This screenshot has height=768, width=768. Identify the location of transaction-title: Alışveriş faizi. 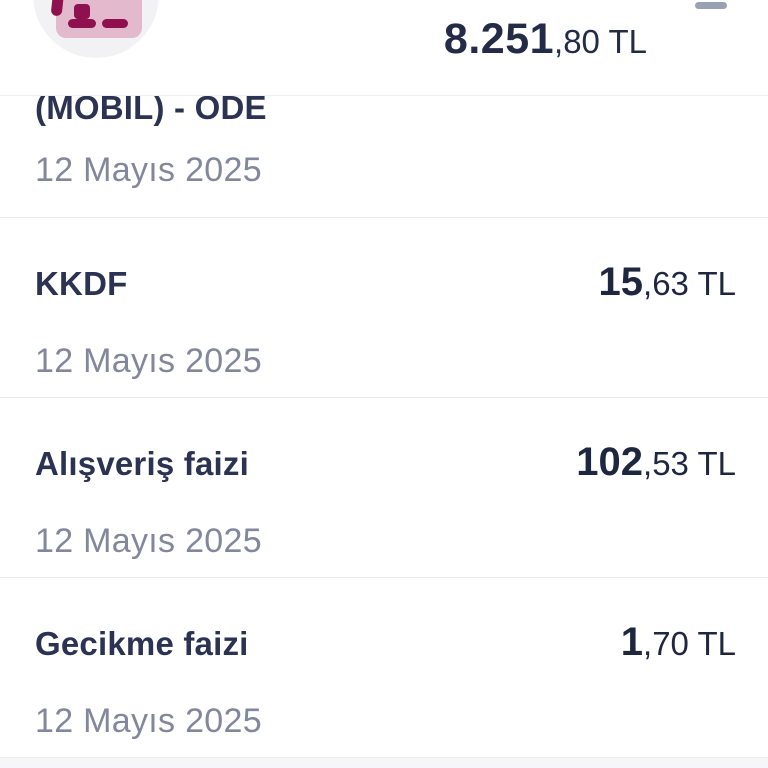
(142, 463).